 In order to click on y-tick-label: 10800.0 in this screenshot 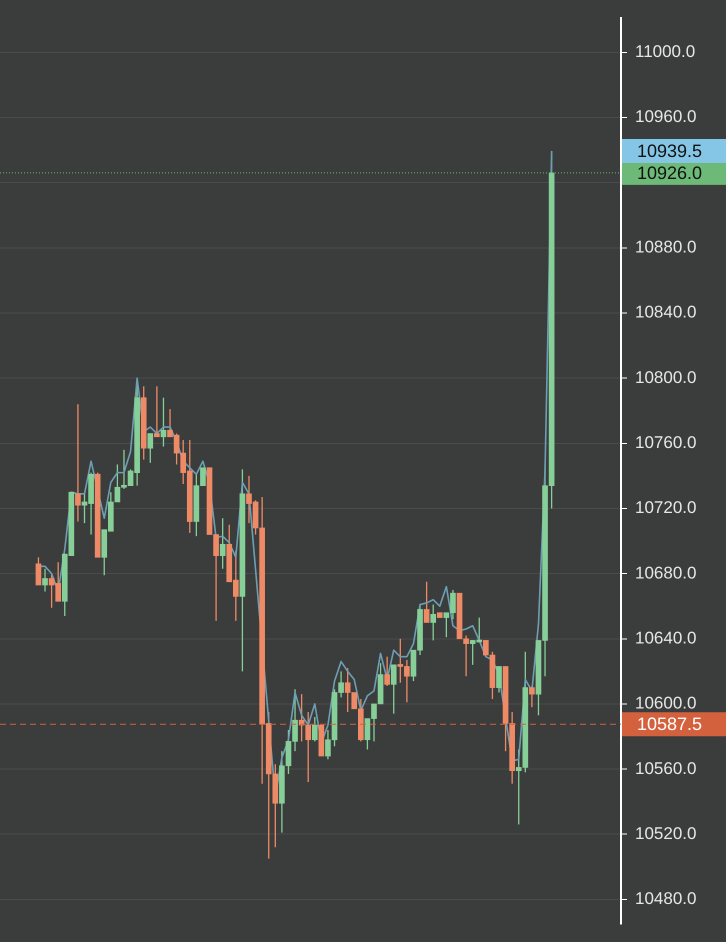, I will do `click(665, 377)`.